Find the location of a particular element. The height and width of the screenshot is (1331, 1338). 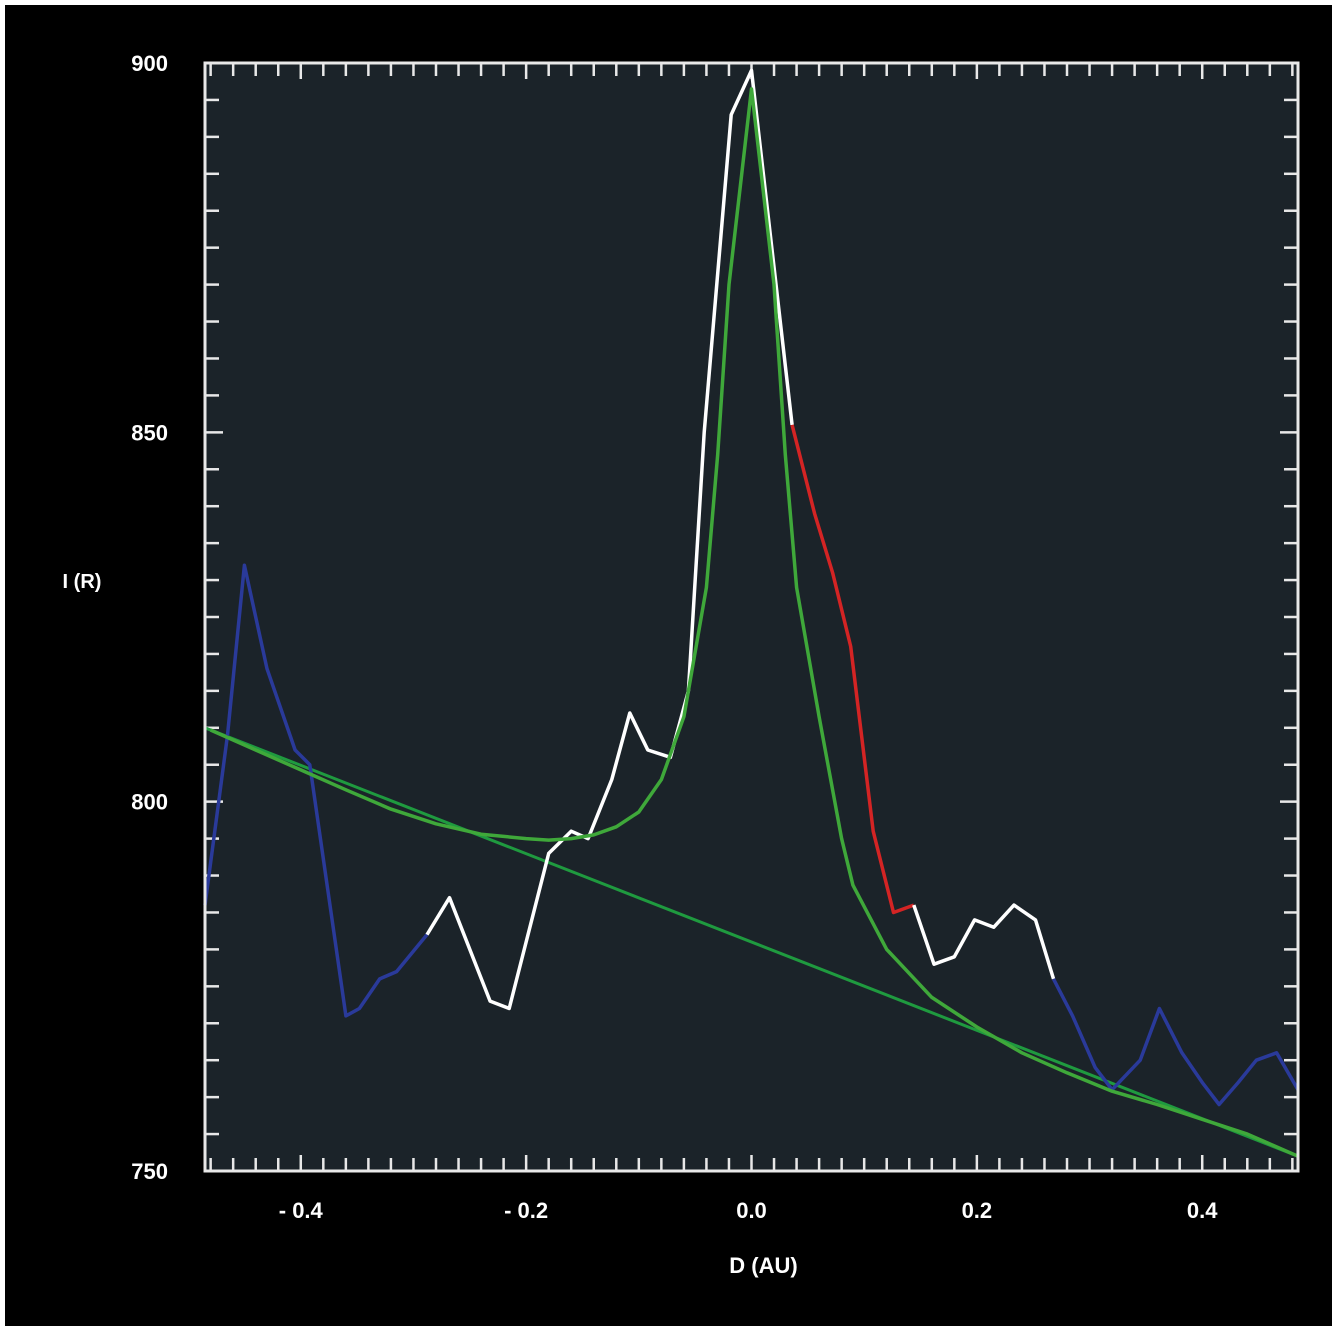

x-tick-label: 0.4 is located at coordinates (1202, 1210).